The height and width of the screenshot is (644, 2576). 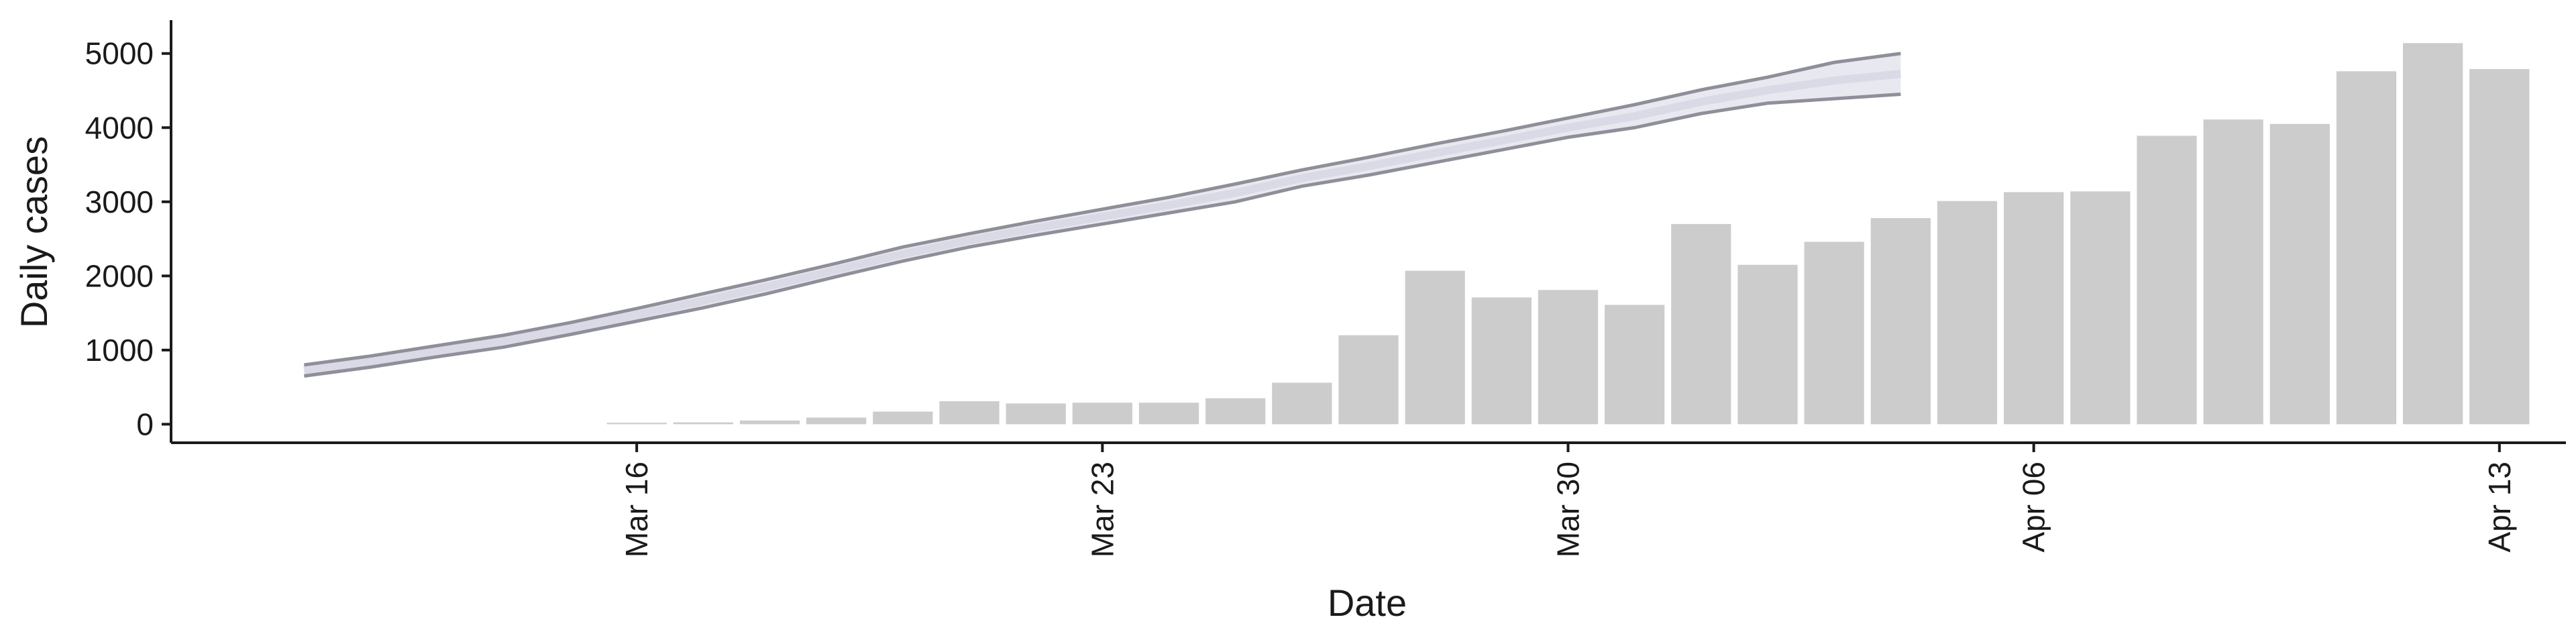 I want to click on y-tick-label: 4000, so click(x=119, y=127).